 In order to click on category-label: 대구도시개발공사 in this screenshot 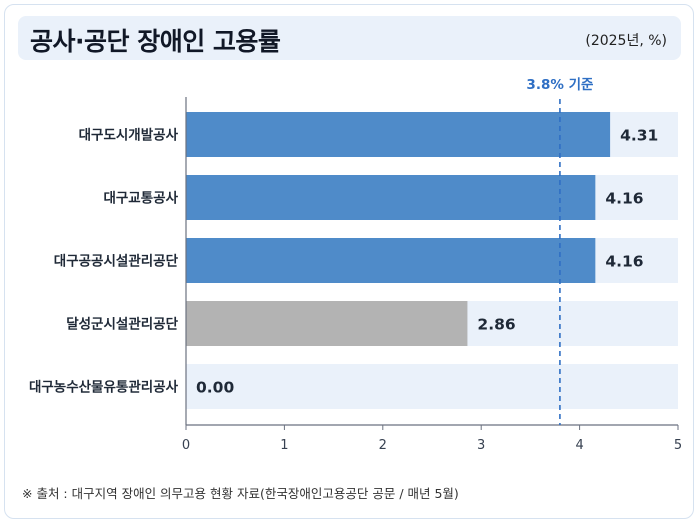, I will do `click(129, 135)`.